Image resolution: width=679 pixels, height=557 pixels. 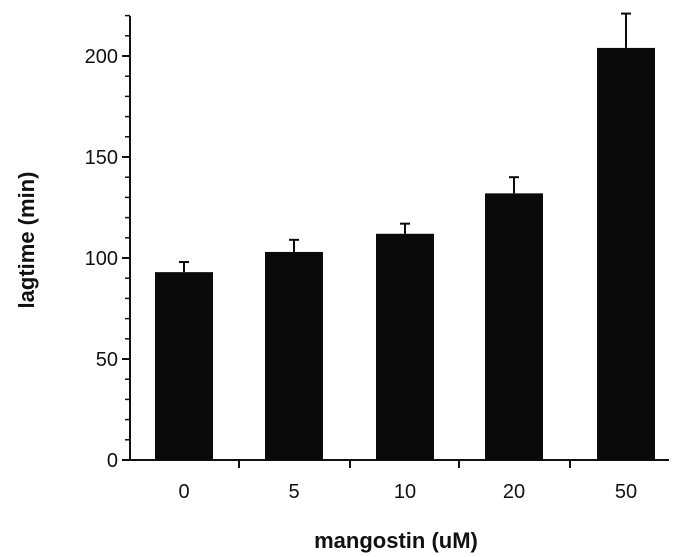 I want to click on y-tick-label: 200, so click(x=101, y=57).